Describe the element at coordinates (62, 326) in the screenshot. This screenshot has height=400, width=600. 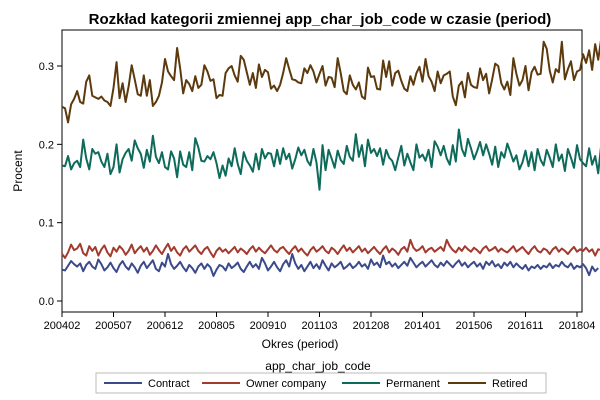
I see `x-tick-label: 200402` at that location.